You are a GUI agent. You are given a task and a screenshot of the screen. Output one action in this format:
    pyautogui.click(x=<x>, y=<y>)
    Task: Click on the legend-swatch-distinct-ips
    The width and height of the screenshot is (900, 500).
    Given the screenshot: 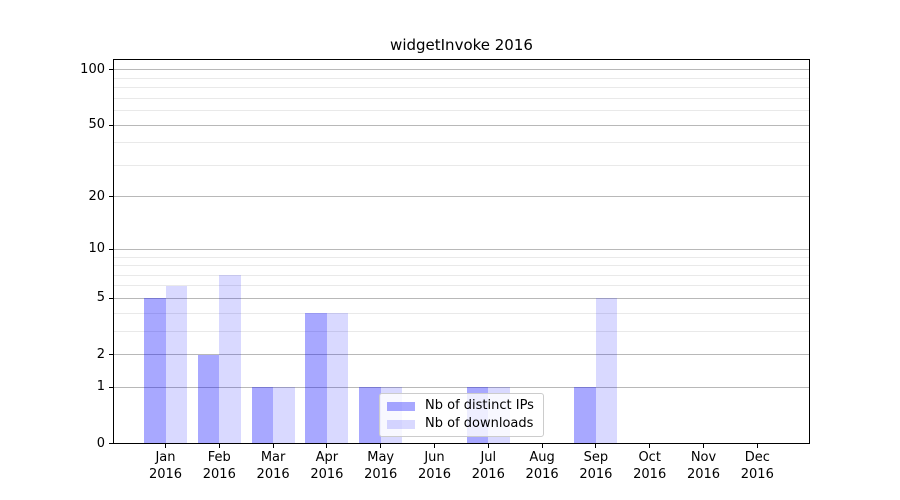 What is the action you would take?
    pyautogui.click(x=401, y=406)
    